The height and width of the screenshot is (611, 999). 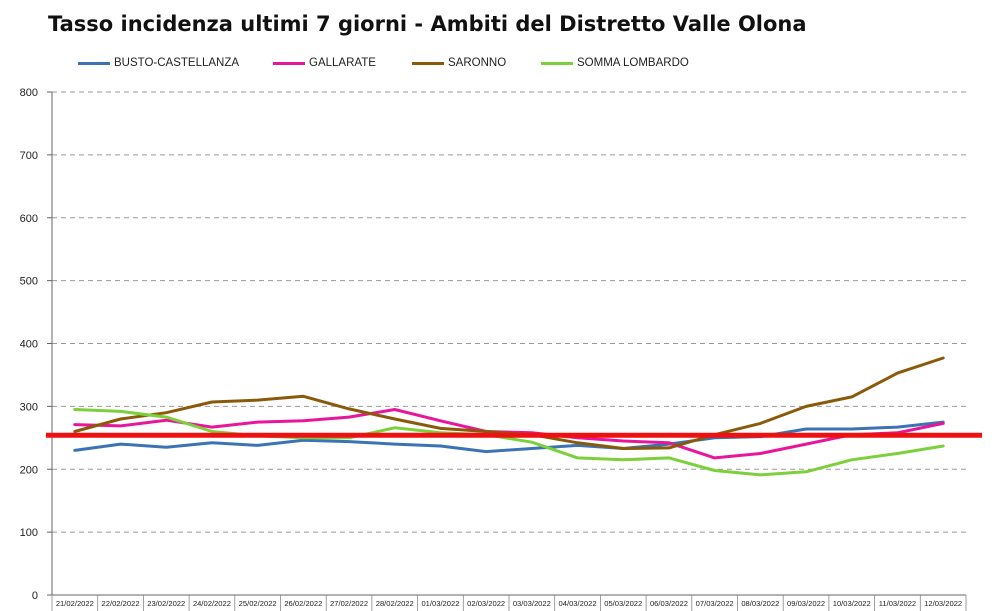 What do you see at coordinates (897, 603) in the screenshot?
I see `x-tick-label: 11/03/2022` at bounding box center [897, 603].